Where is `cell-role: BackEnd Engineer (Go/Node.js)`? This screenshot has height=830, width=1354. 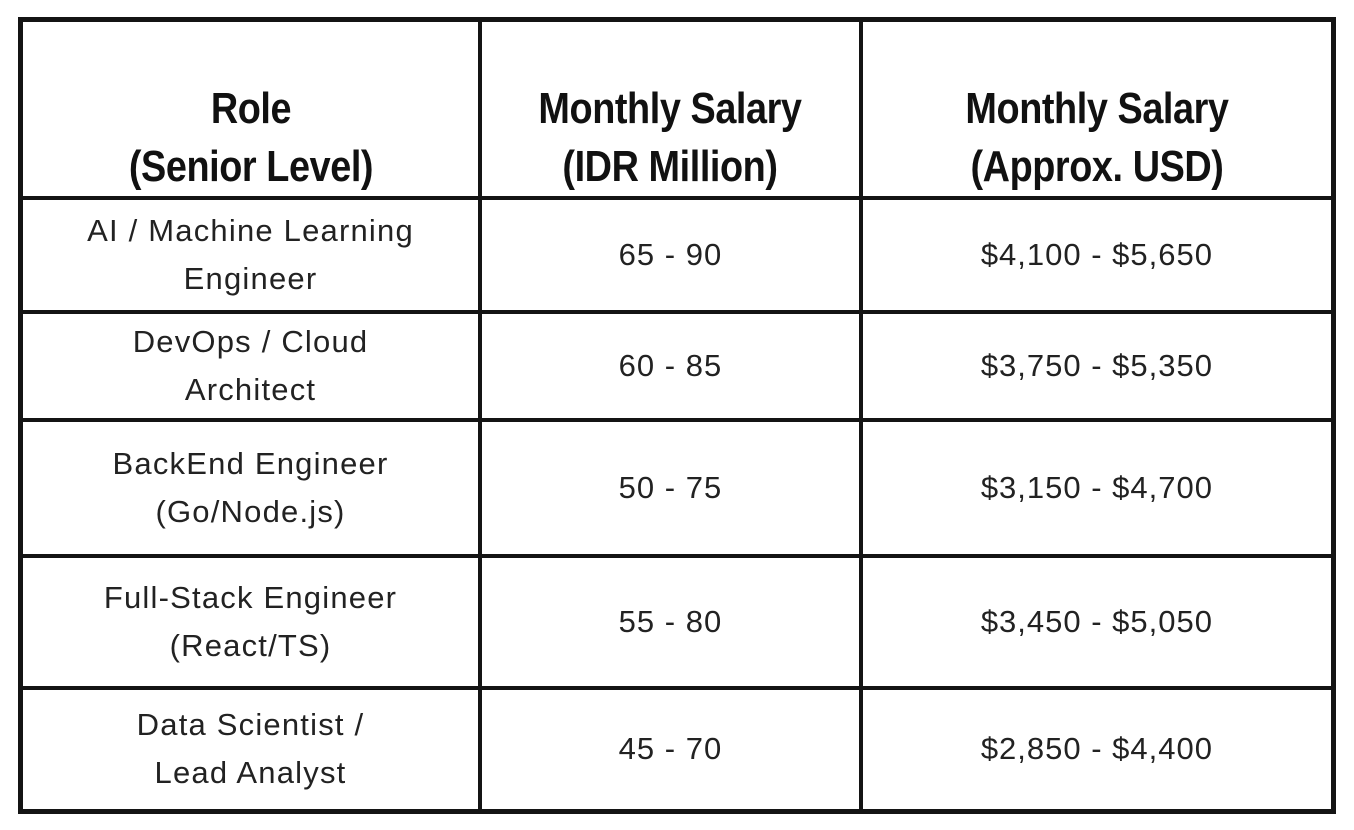
cell-role: BackEnd Engineer (Go/Node.js) is located at coordinates (250, 488).